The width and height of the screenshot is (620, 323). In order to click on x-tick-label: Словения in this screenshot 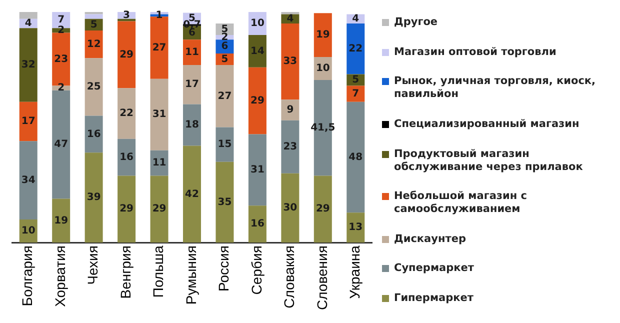, I will do `click(322, 278)`.